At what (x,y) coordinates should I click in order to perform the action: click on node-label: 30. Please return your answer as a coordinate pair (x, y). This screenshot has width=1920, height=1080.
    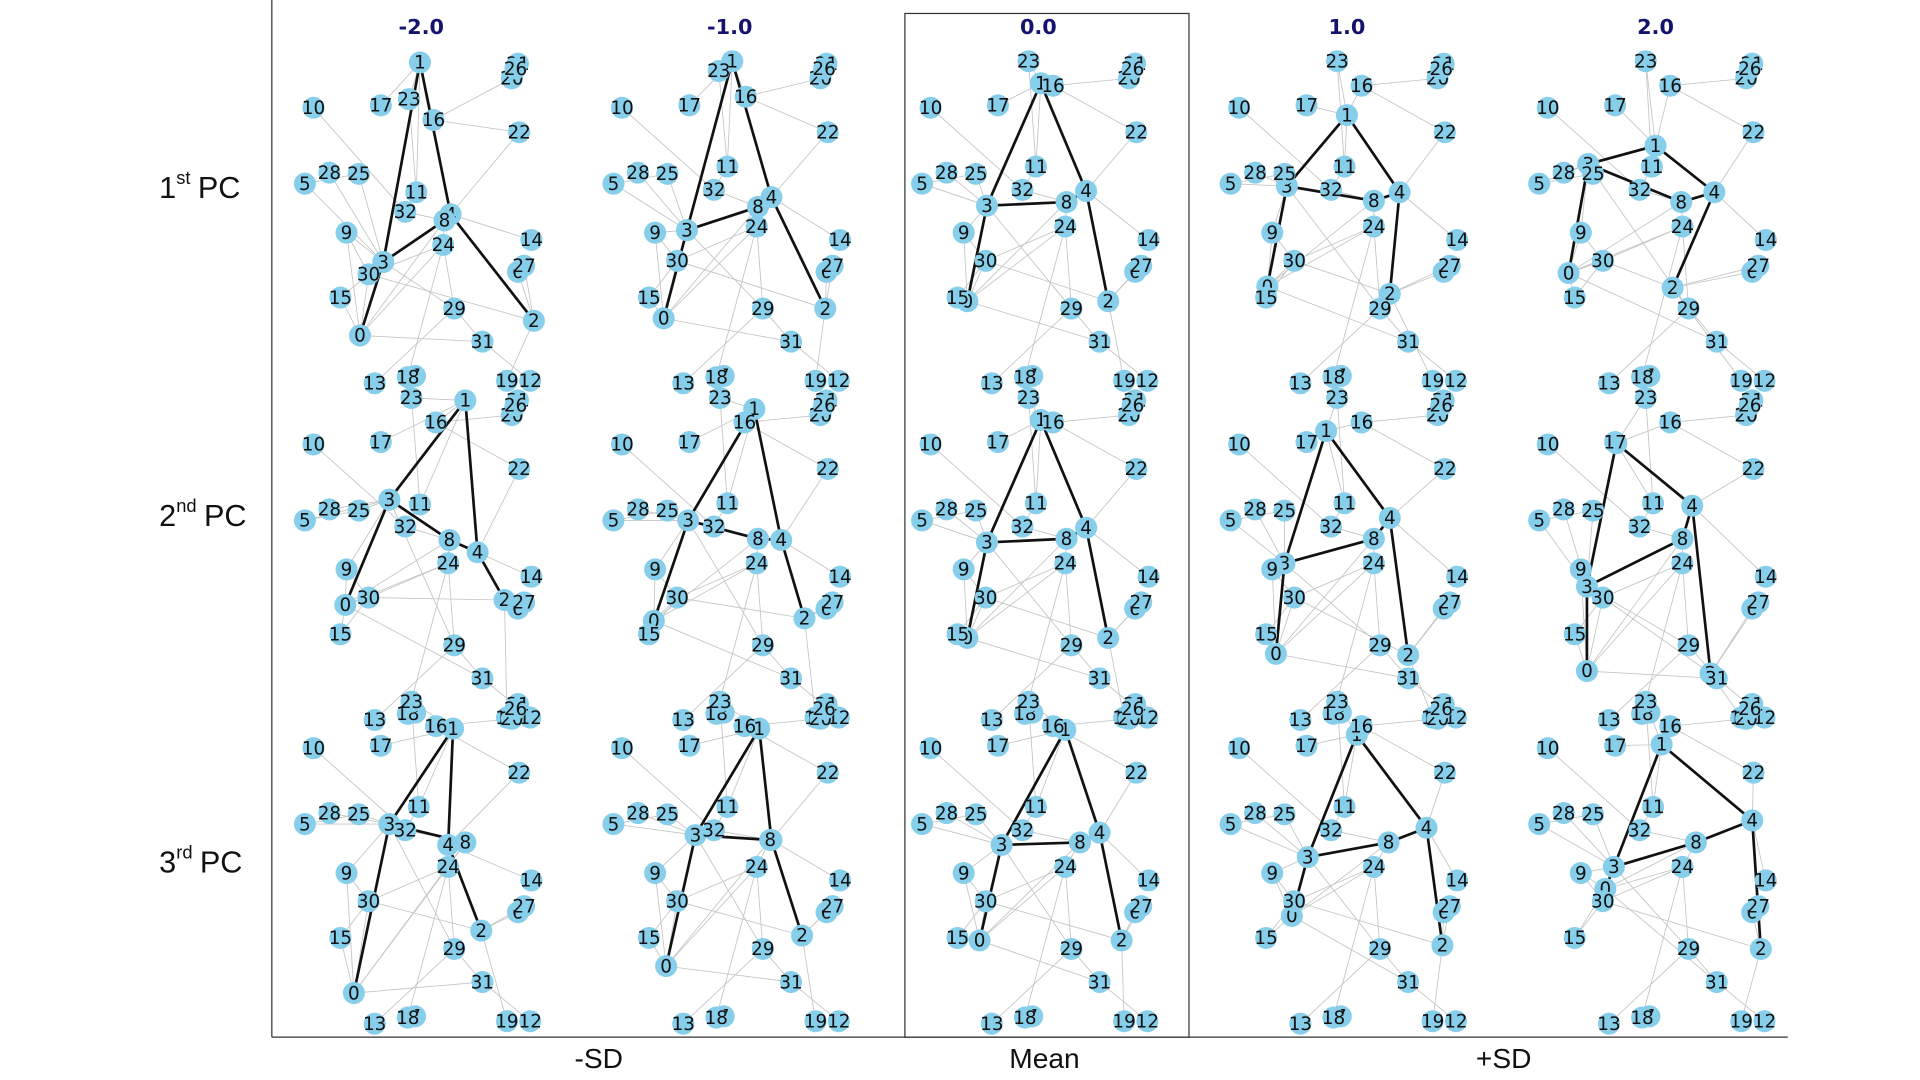
    Looking at the image, I should click on (1294, 261).